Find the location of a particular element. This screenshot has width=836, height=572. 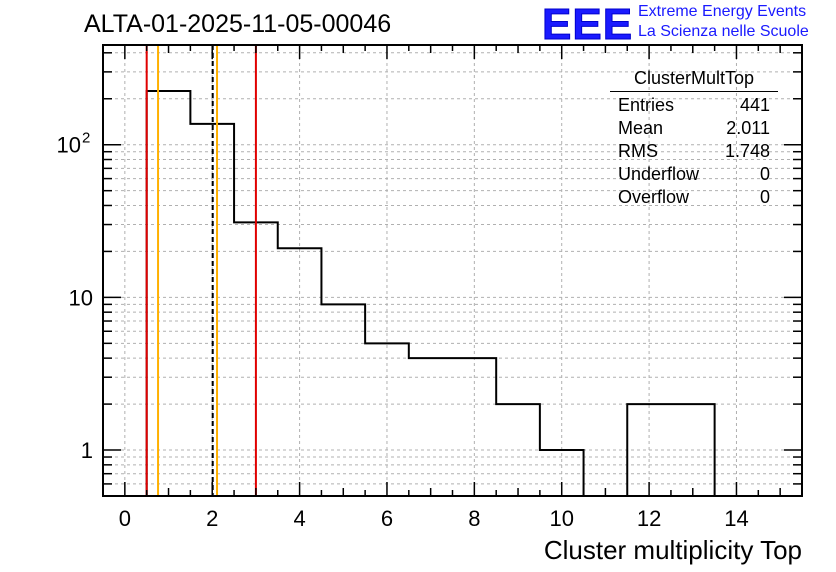

stats-label: RMS is located at coordinates (638, 151).